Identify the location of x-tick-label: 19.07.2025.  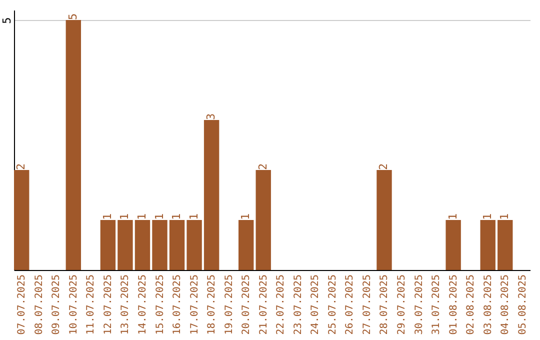
(229, 304).